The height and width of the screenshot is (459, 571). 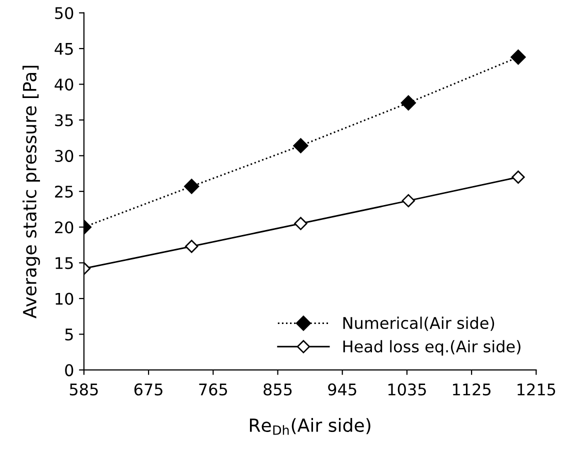 I want to click on y-tick-label: 5, so click(x=69, y=334).